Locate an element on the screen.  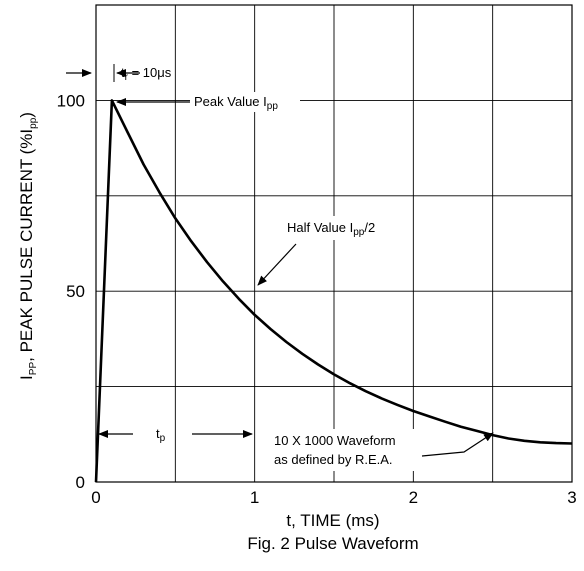
y-axis-title-main: I is located at coordinates (26, 377).